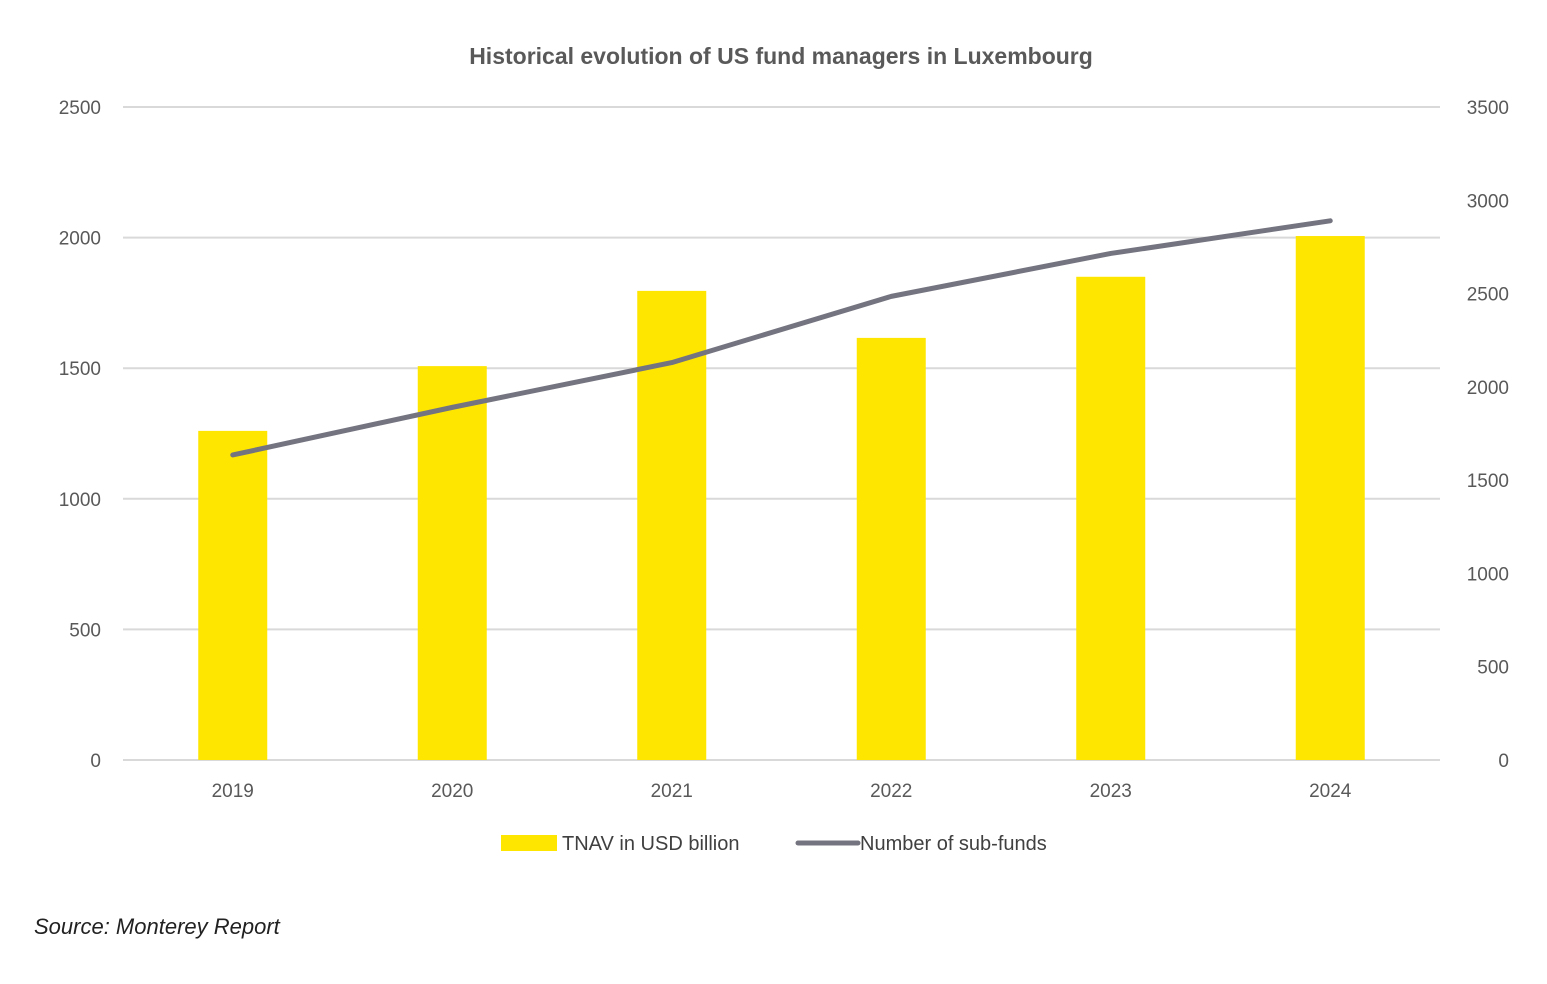  What do you see at coordinates (1488, 201) in the screenshot?
I see `right-tick-label: 3000` at bounding box center [1488, 201].